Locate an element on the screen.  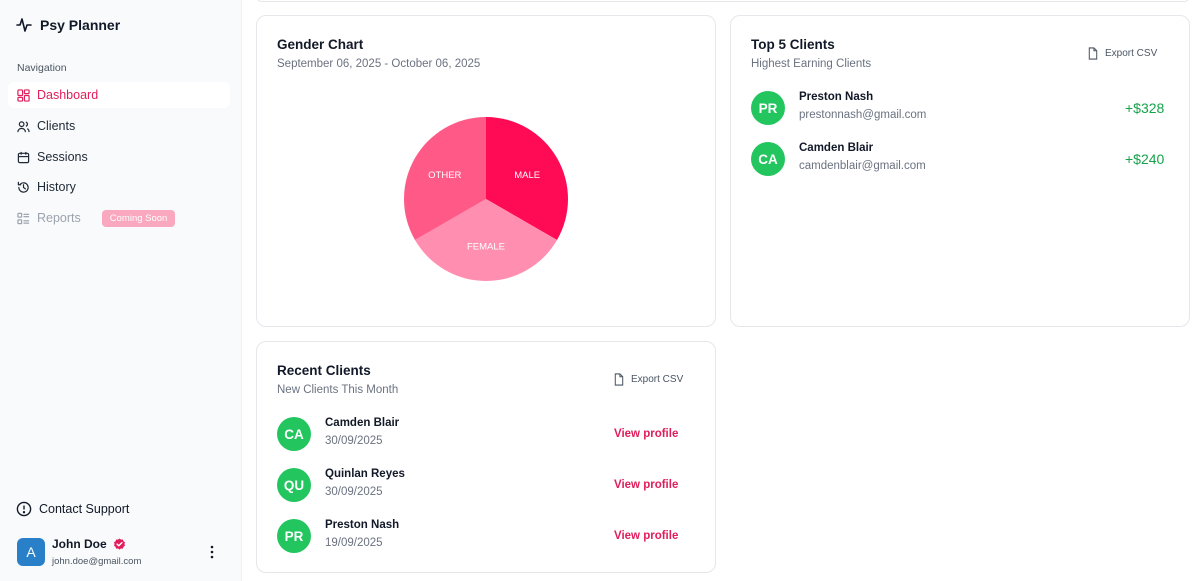
coming-soon-badge: Coming Soon is located at coordinates (138, 218).